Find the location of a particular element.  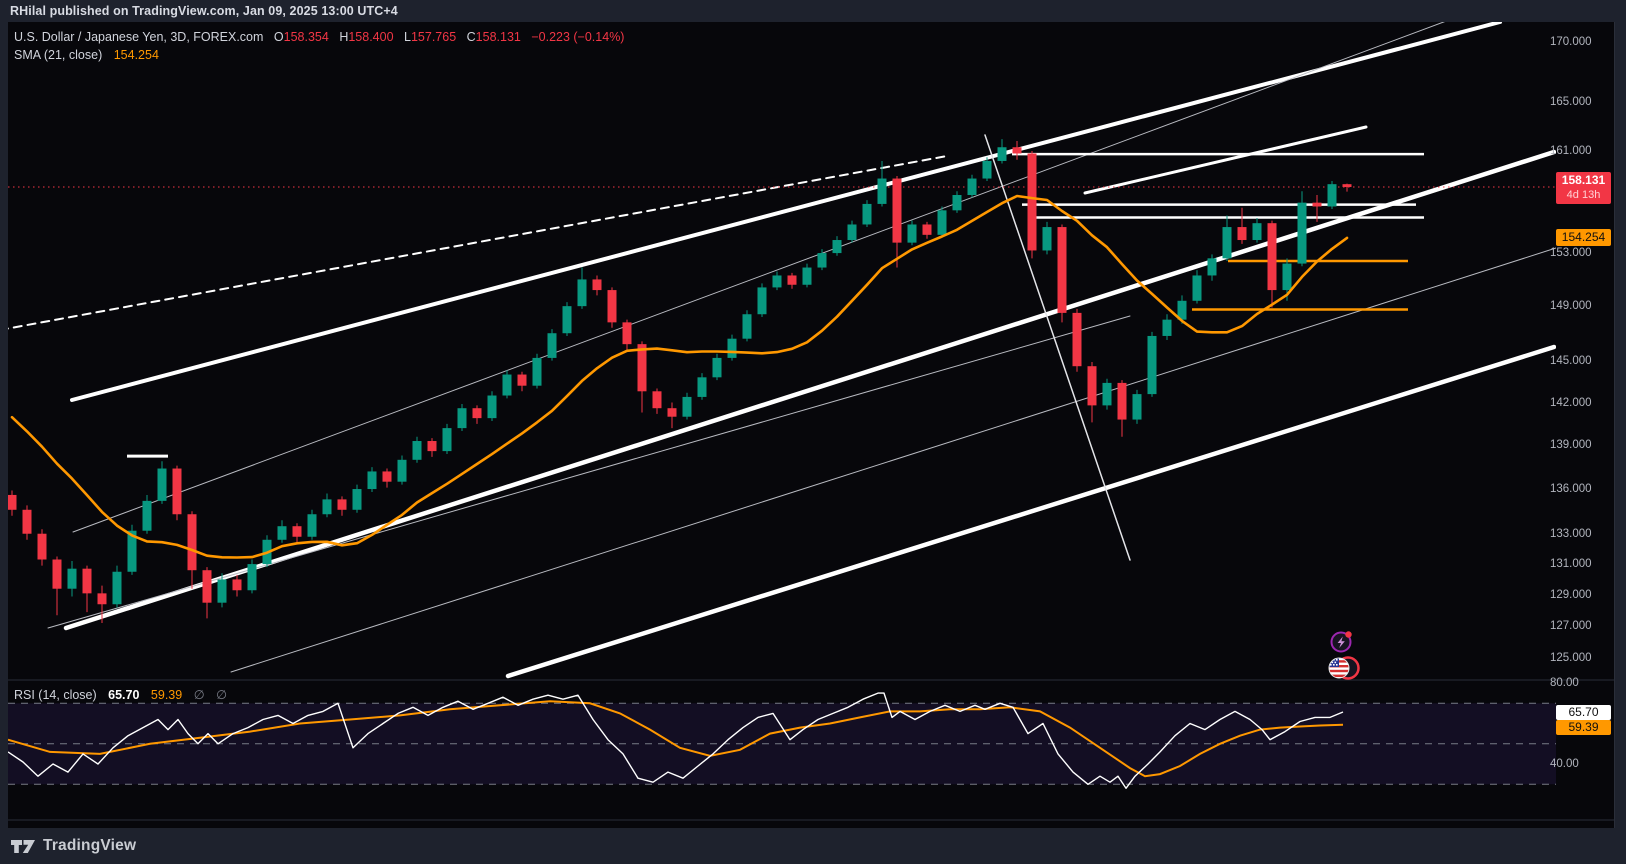

rsi-ma-line is located at coordinates (676, 739).